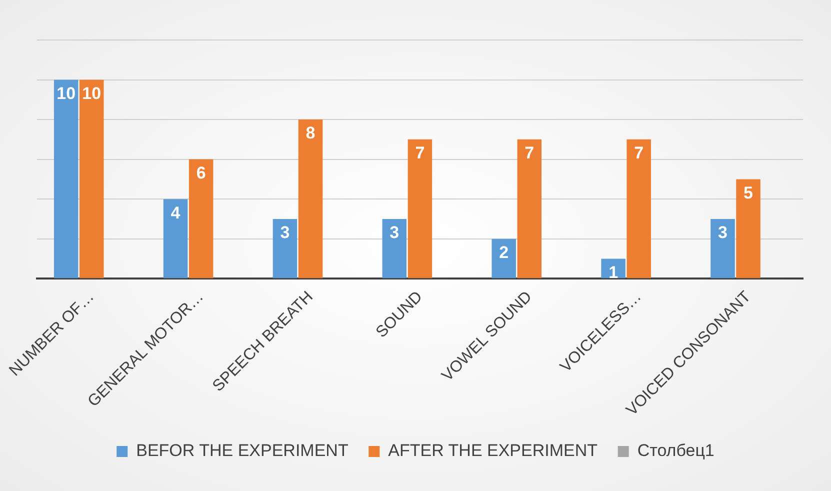 This screenshot has width=831, height=491. I want to click on legend-label: AFTER THE EXPERIMENT, so click(493, 450).